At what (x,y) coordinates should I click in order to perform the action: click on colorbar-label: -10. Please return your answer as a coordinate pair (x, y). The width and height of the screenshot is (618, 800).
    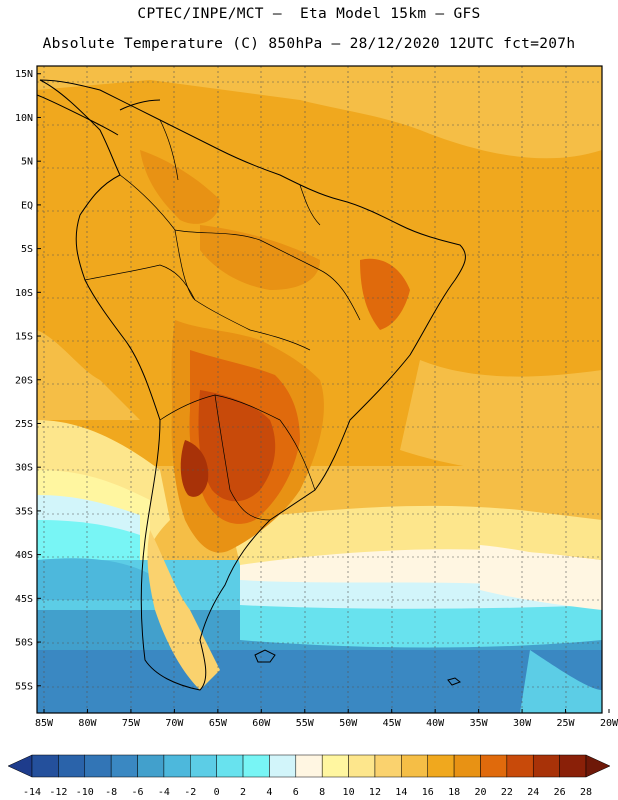
    Looking at the image, I should click on (85, 792).